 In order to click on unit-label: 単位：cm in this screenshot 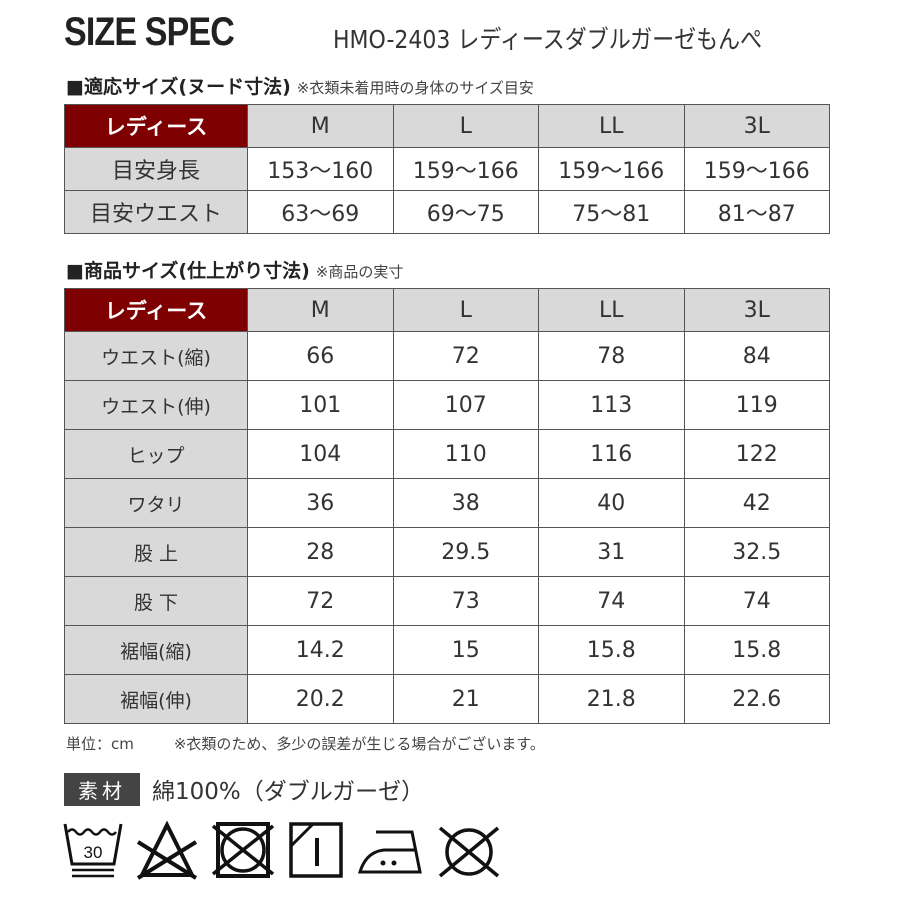, I will do `click(100, 744)`.